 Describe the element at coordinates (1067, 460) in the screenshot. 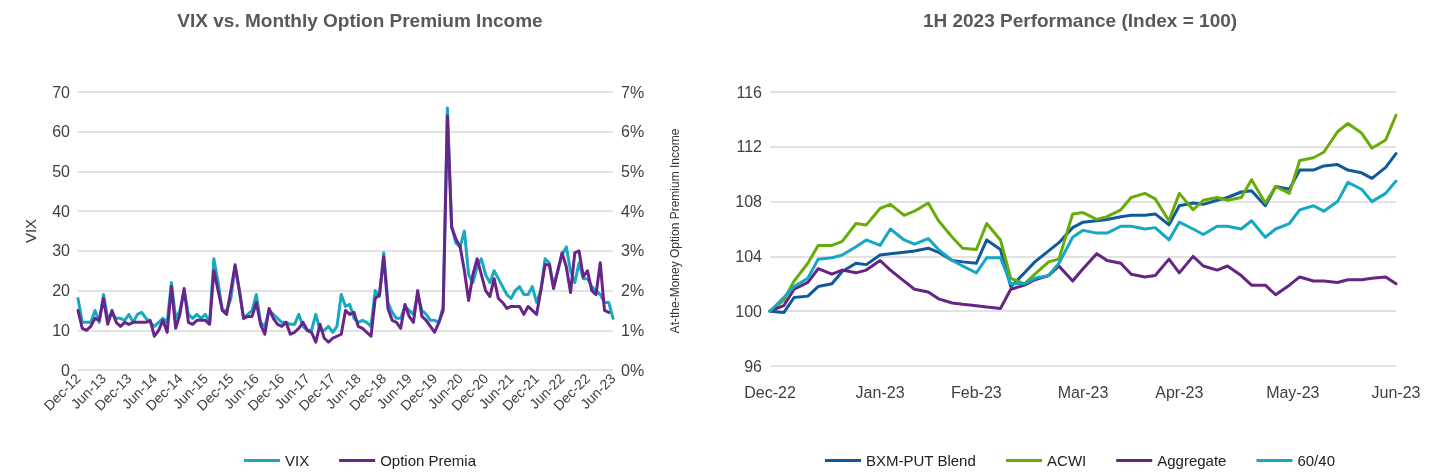

I see `legend-label: ACWI` at that location.